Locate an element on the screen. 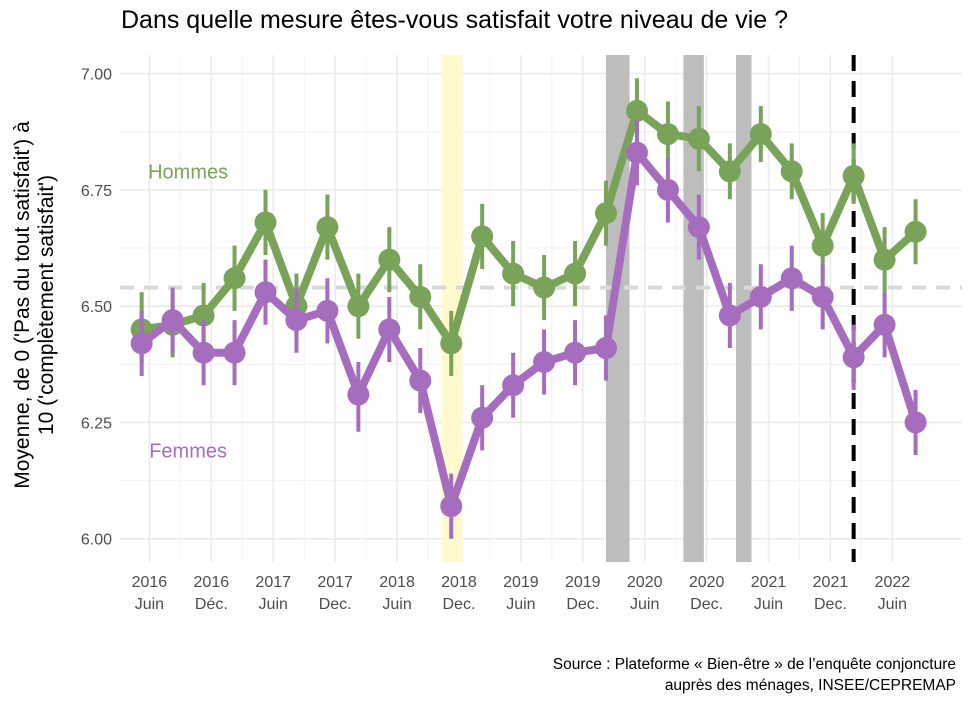 The width and height of the screenshot is (974, 708). y-tick-label: 6.25 is located at coordinates (96, 423).